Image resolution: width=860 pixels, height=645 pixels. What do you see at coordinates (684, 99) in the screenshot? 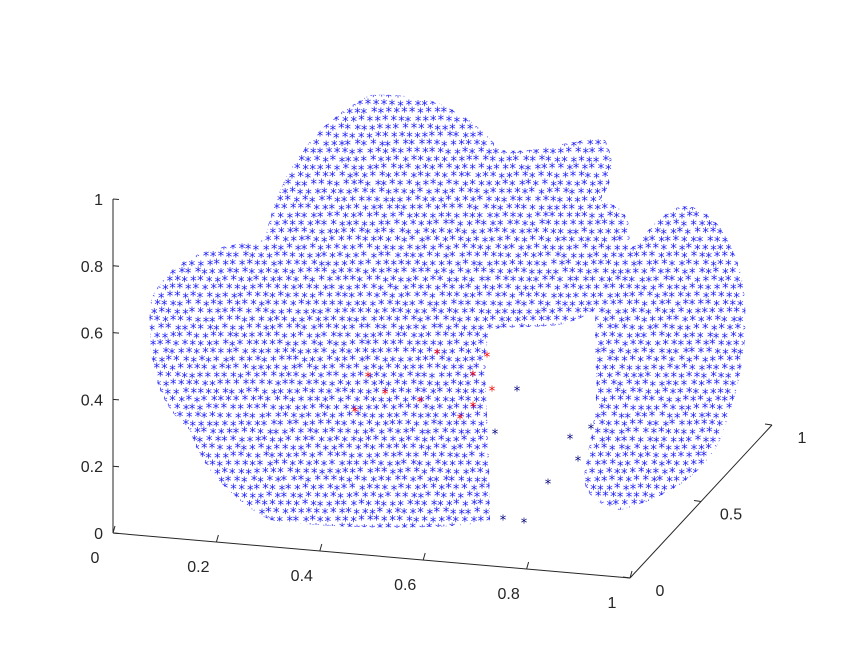
I see `cloud-point-146: *` at bounding box center [684, 99].